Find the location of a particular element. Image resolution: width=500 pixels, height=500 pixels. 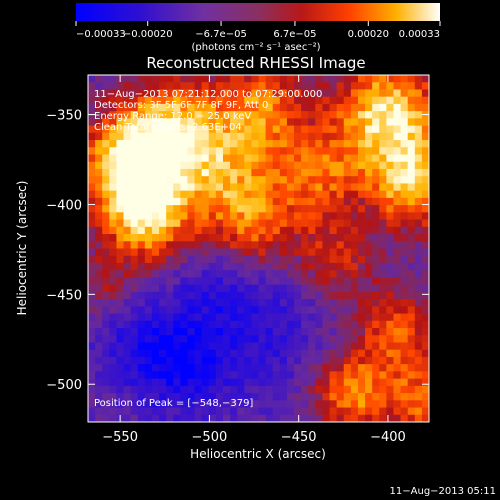

chart-title: Reconstructed RHESSI Image is located at coordinates (255, 63).